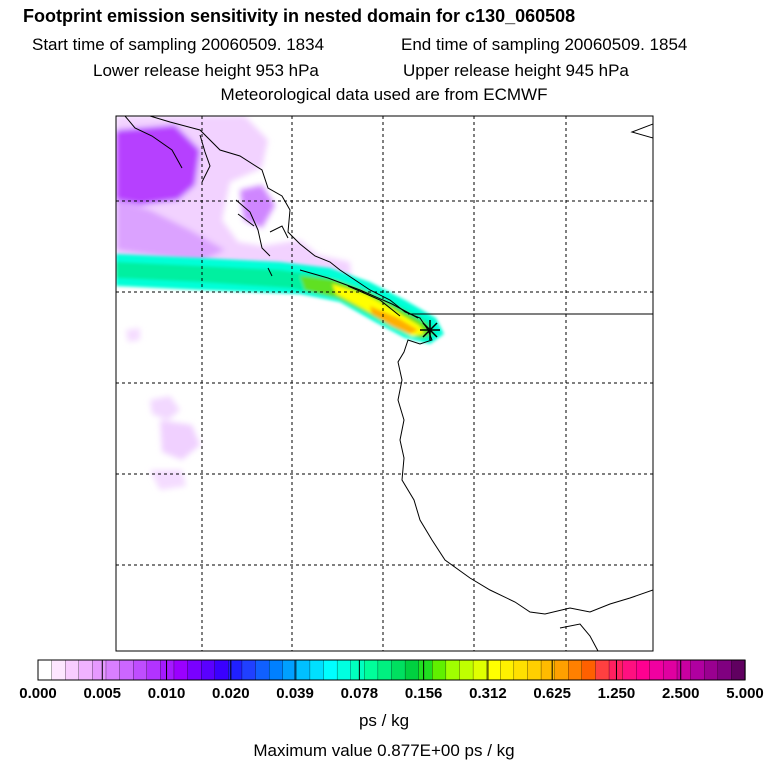 The width and height of the screenshot is (768, 768). What do you see at coordinates (544, 44) in the screenshot?
I see `end-time-label: End time of sampling 20060509. 1854` at bounding box center [544, 44].